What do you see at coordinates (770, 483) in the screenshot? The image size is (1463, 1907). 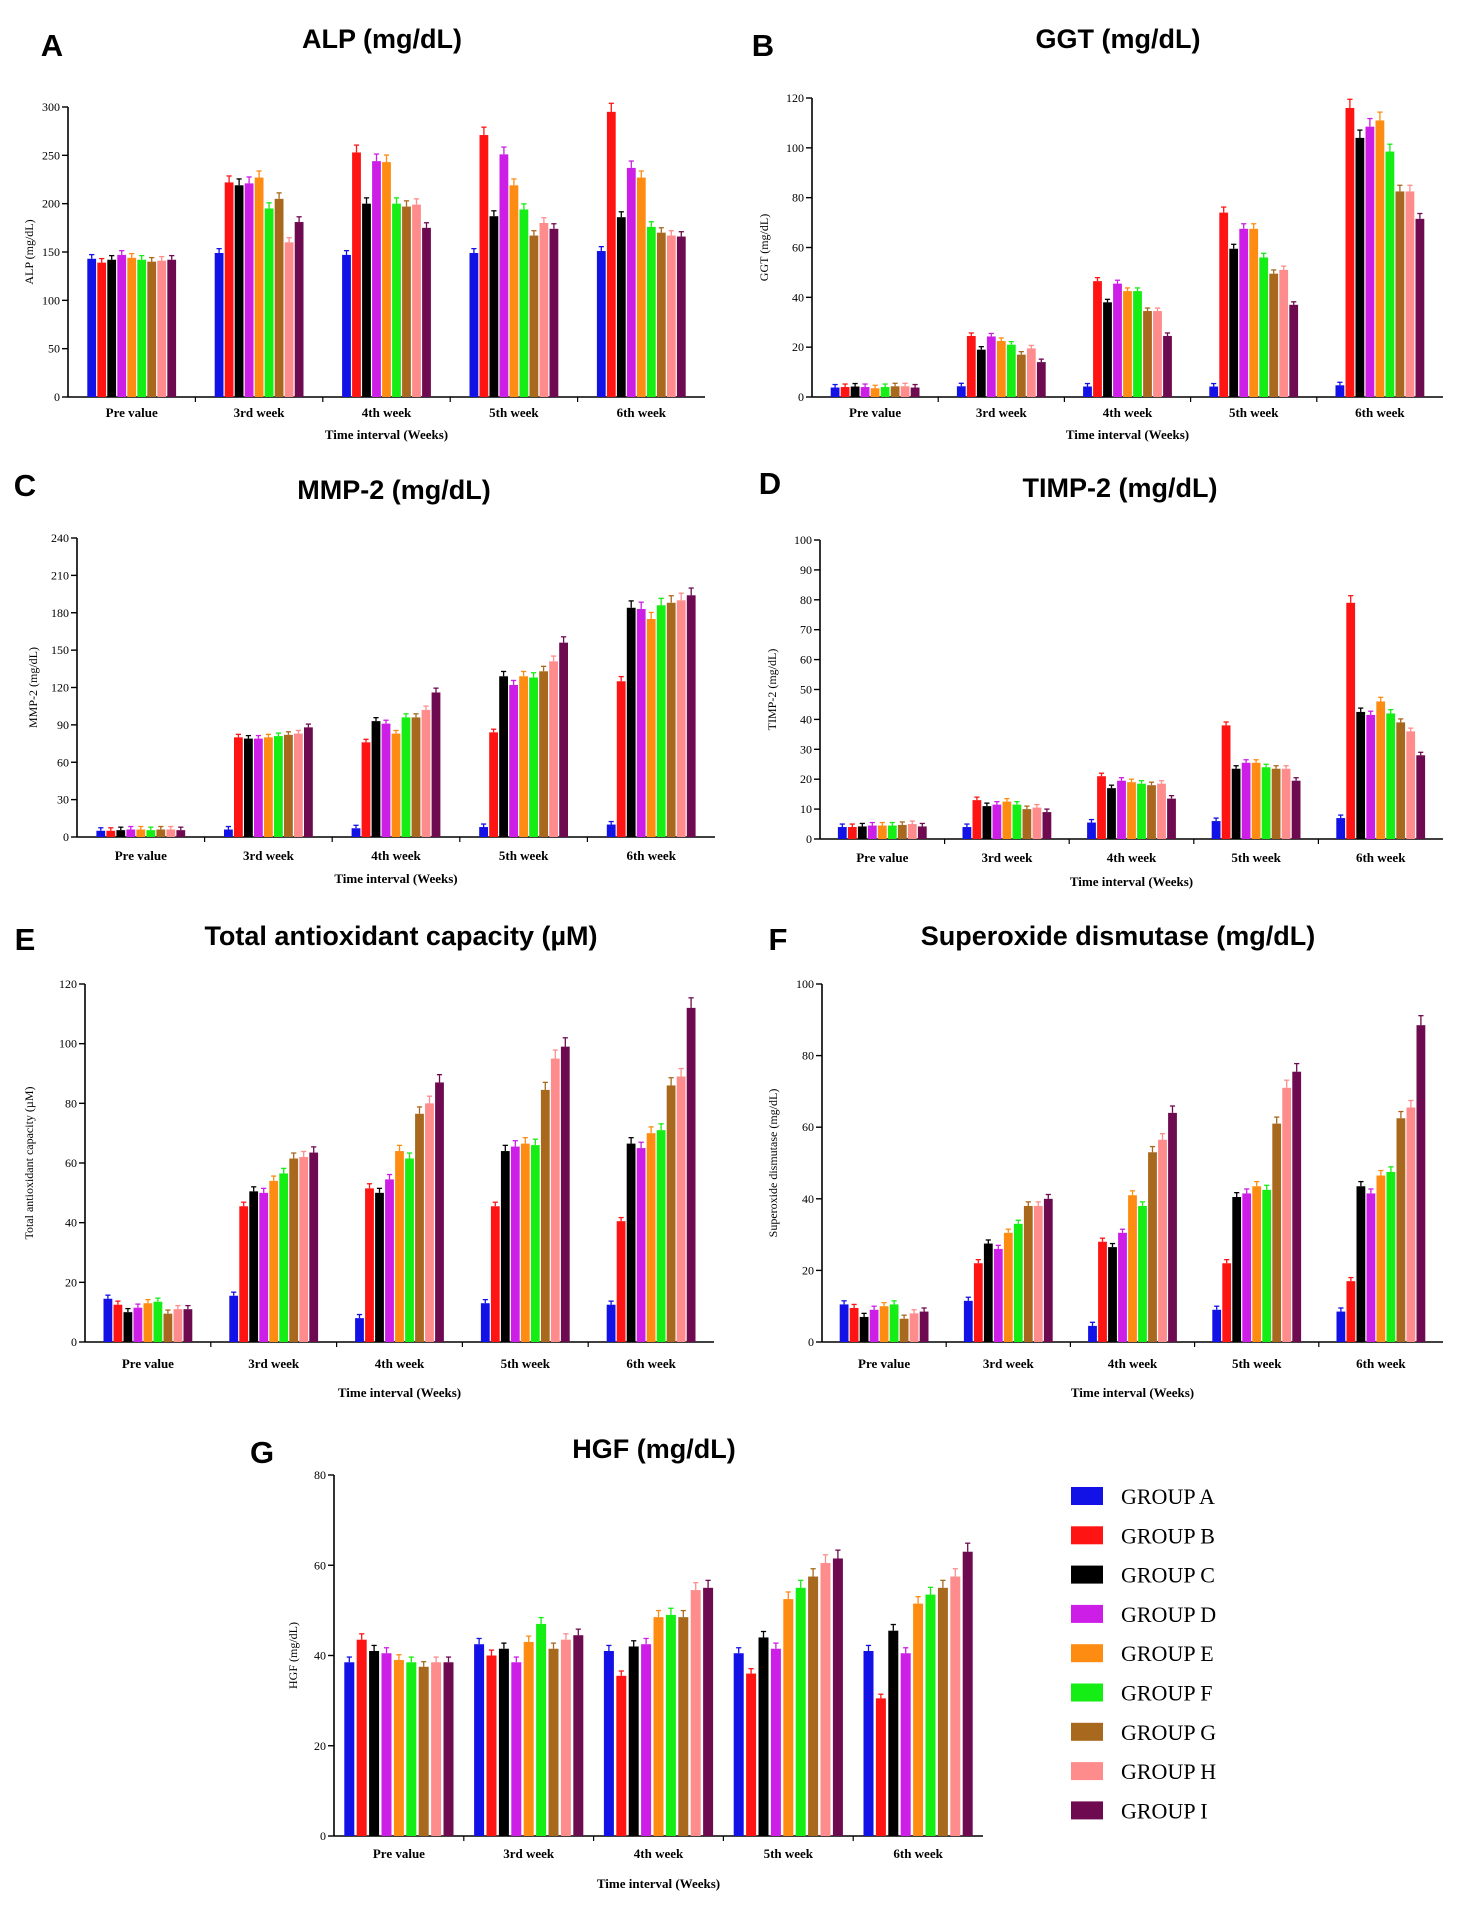 I see `panel-letter: D` at bounding box center [770, 483].